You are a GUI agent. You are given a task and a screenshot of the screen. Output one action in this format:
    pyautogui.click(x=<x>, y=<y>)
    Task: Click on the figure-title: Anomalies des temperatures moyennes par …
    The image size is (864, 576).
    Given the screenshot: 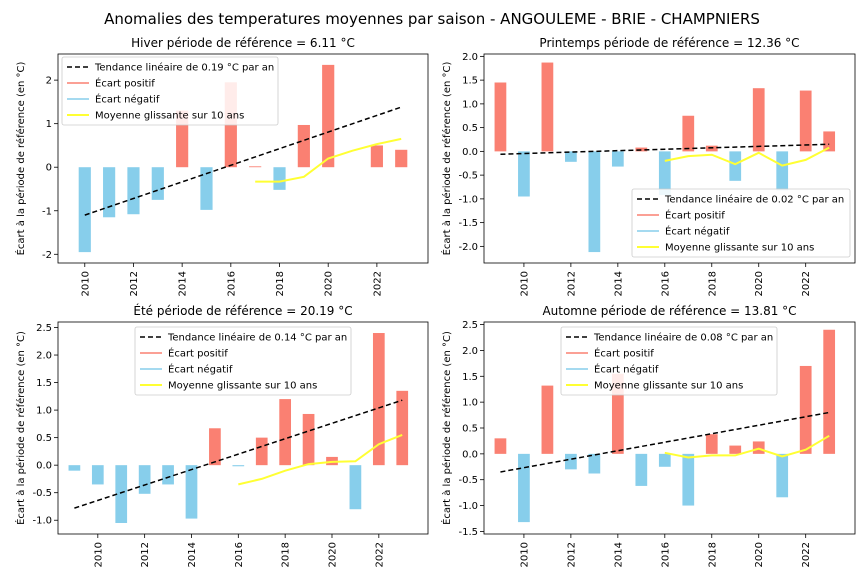 What is the action you would take?
    pyautogui.click(x=432, y=19)
    